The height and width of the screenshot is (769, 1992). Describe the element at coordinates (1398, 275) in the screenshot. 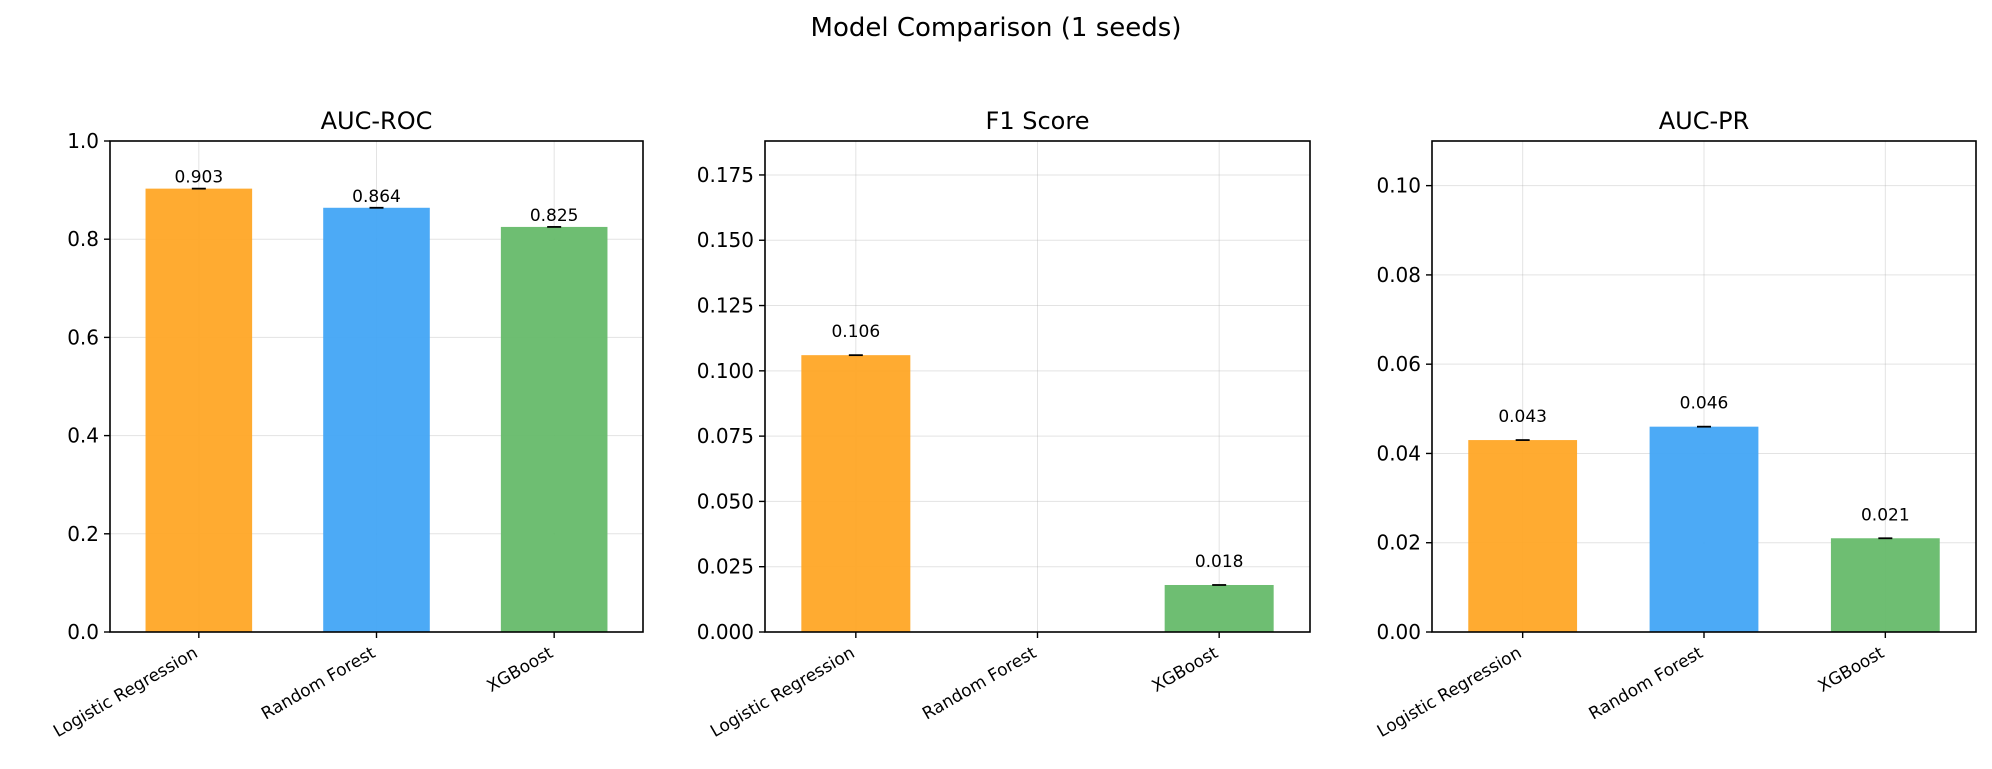

I see `y-tick-label: 0.08` at that location.